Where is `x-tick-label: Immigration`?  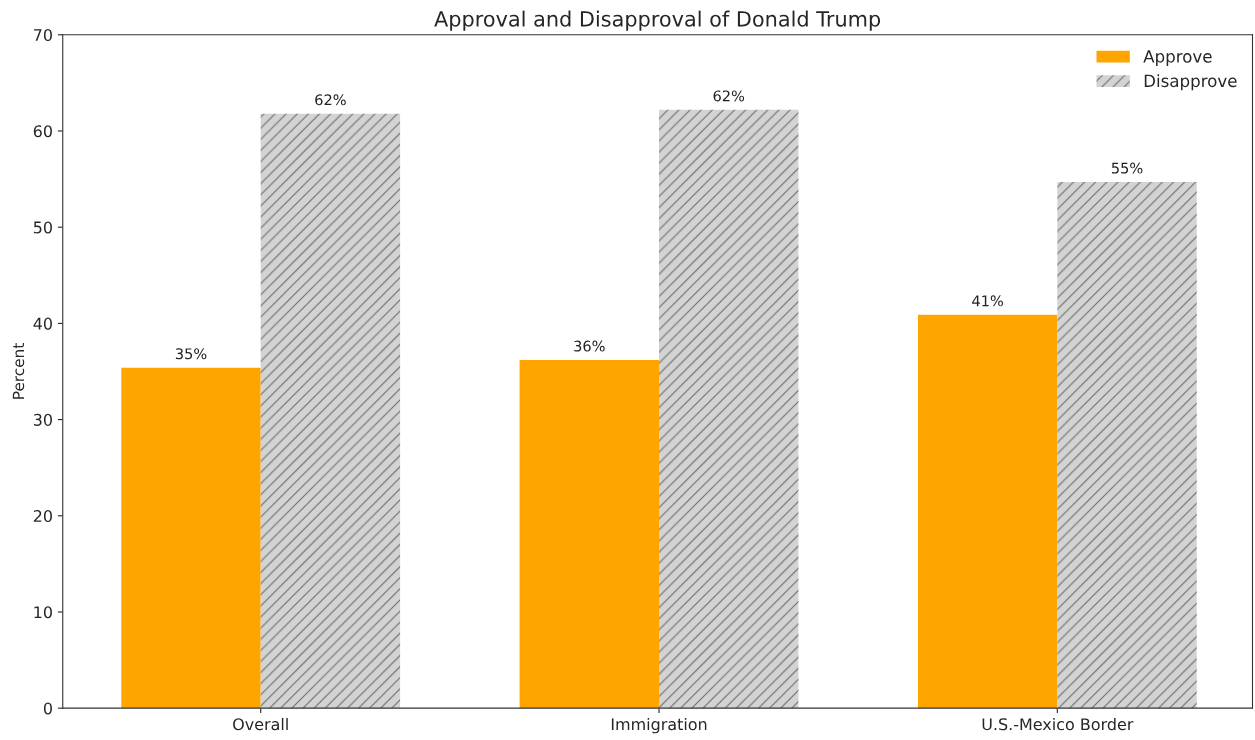
x-tick-label: Immigration is located at coordinates (659, 725).